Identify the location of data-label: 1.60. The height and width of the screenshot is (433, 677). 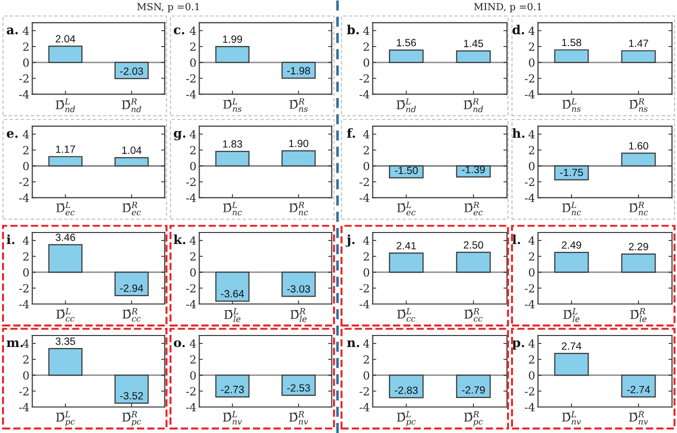
(638, 146).